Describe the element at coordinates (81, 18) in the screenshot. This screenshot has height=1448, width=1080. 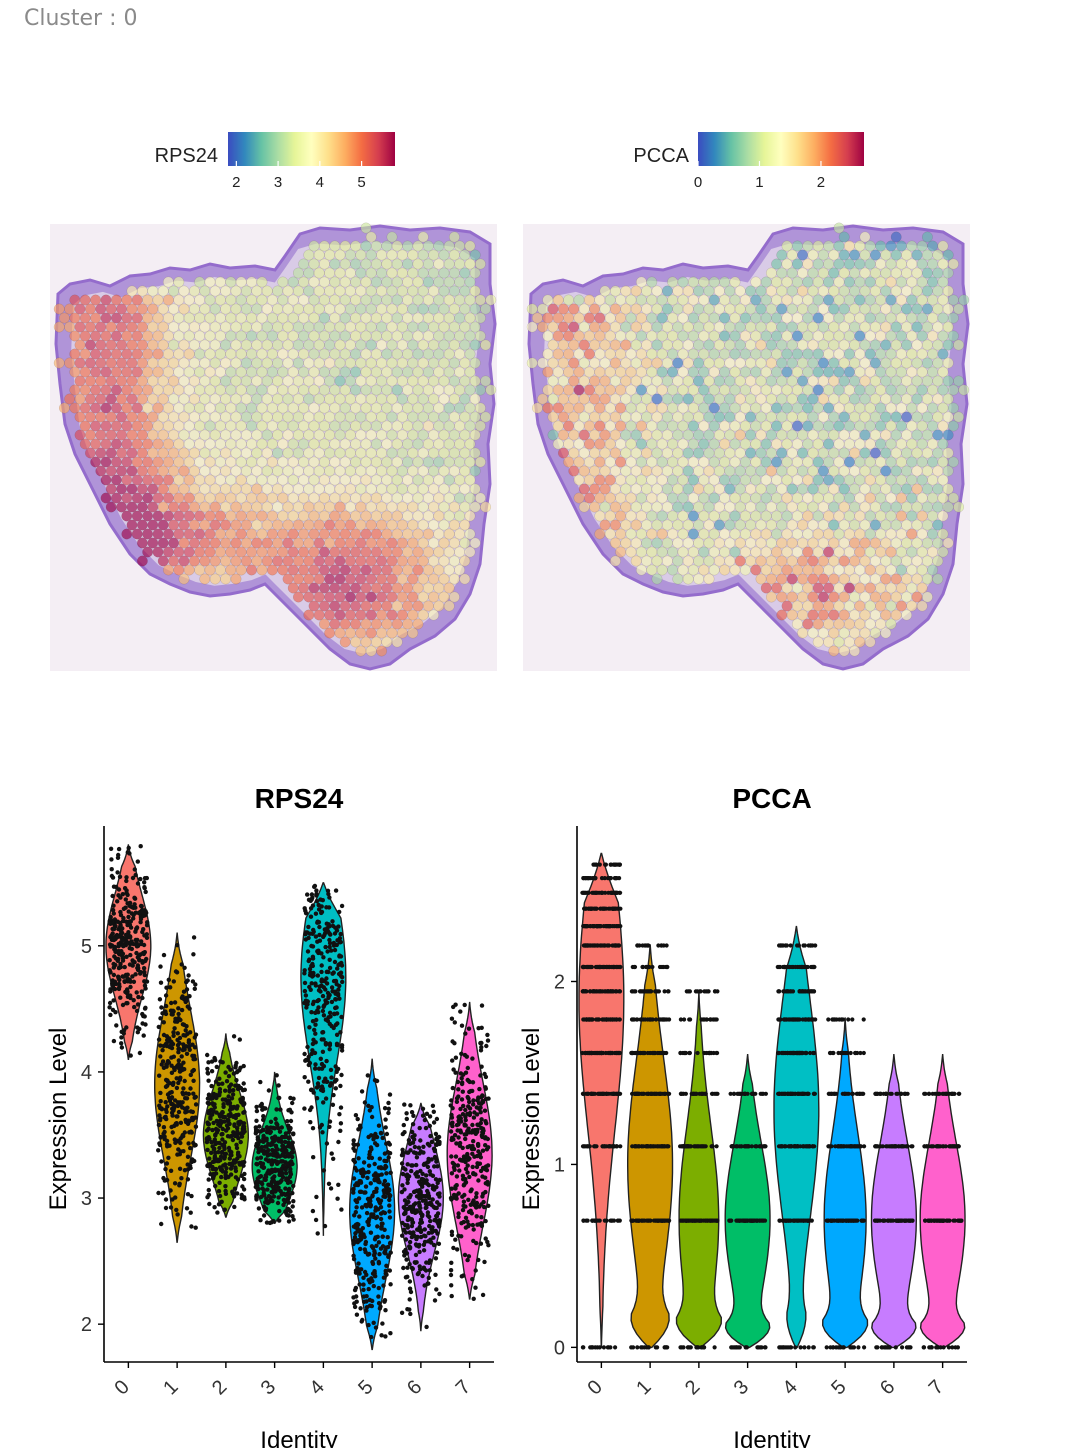
I see `cluster-label: Cluster : 0` at that location.